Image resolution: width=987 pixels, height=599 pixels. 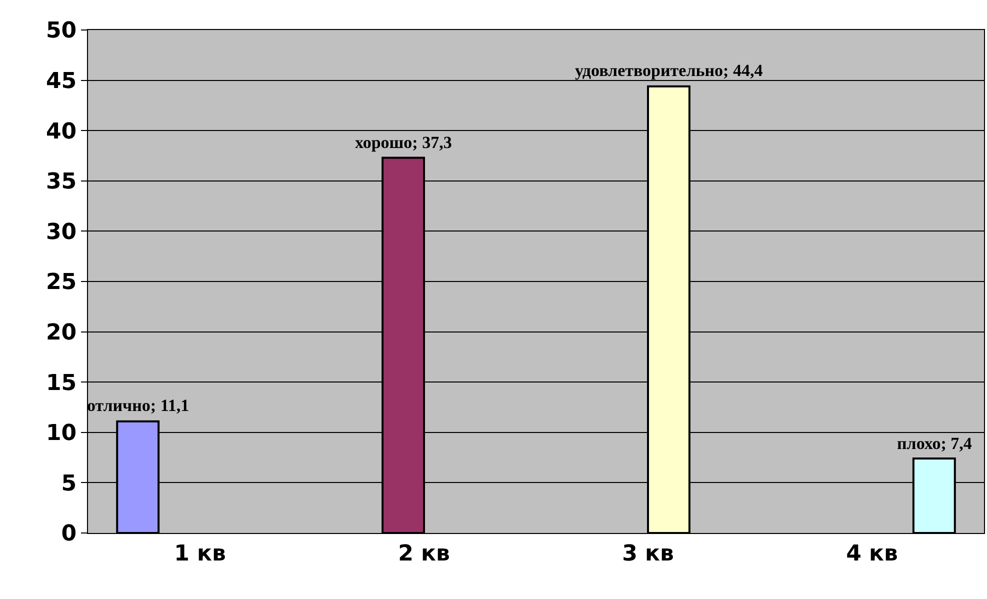 What do you see at coordinates (403, 142) in the screenshot?
I see `data-label: хорошо; 37,3` at bounding box center [403, 142].